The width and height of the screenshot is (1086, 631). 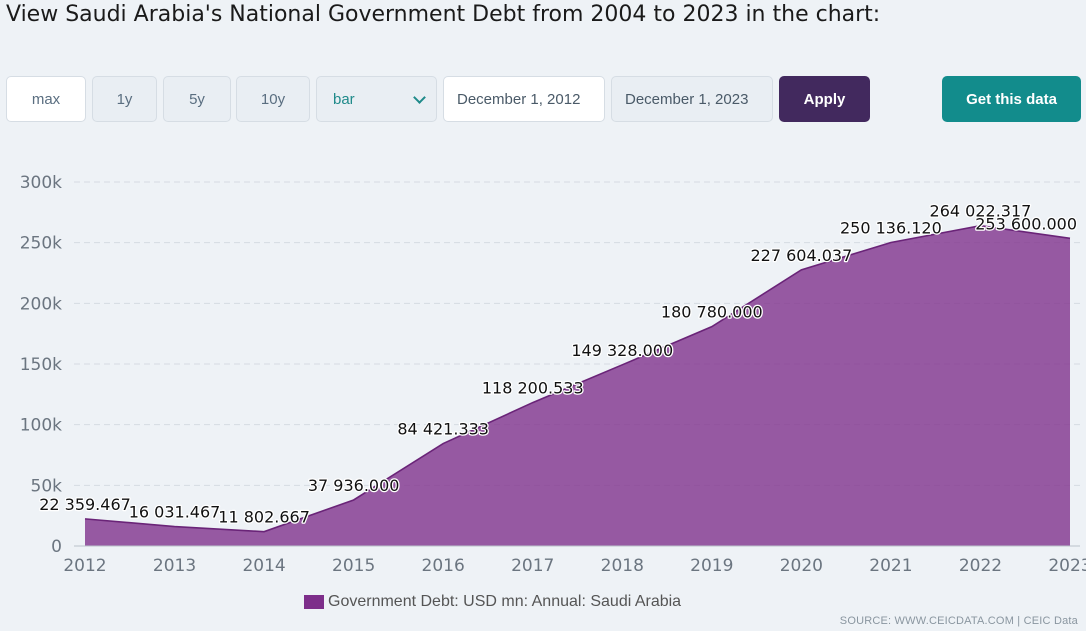 I want to click on data-label: 37 936.000, so click(x=354, y=485).